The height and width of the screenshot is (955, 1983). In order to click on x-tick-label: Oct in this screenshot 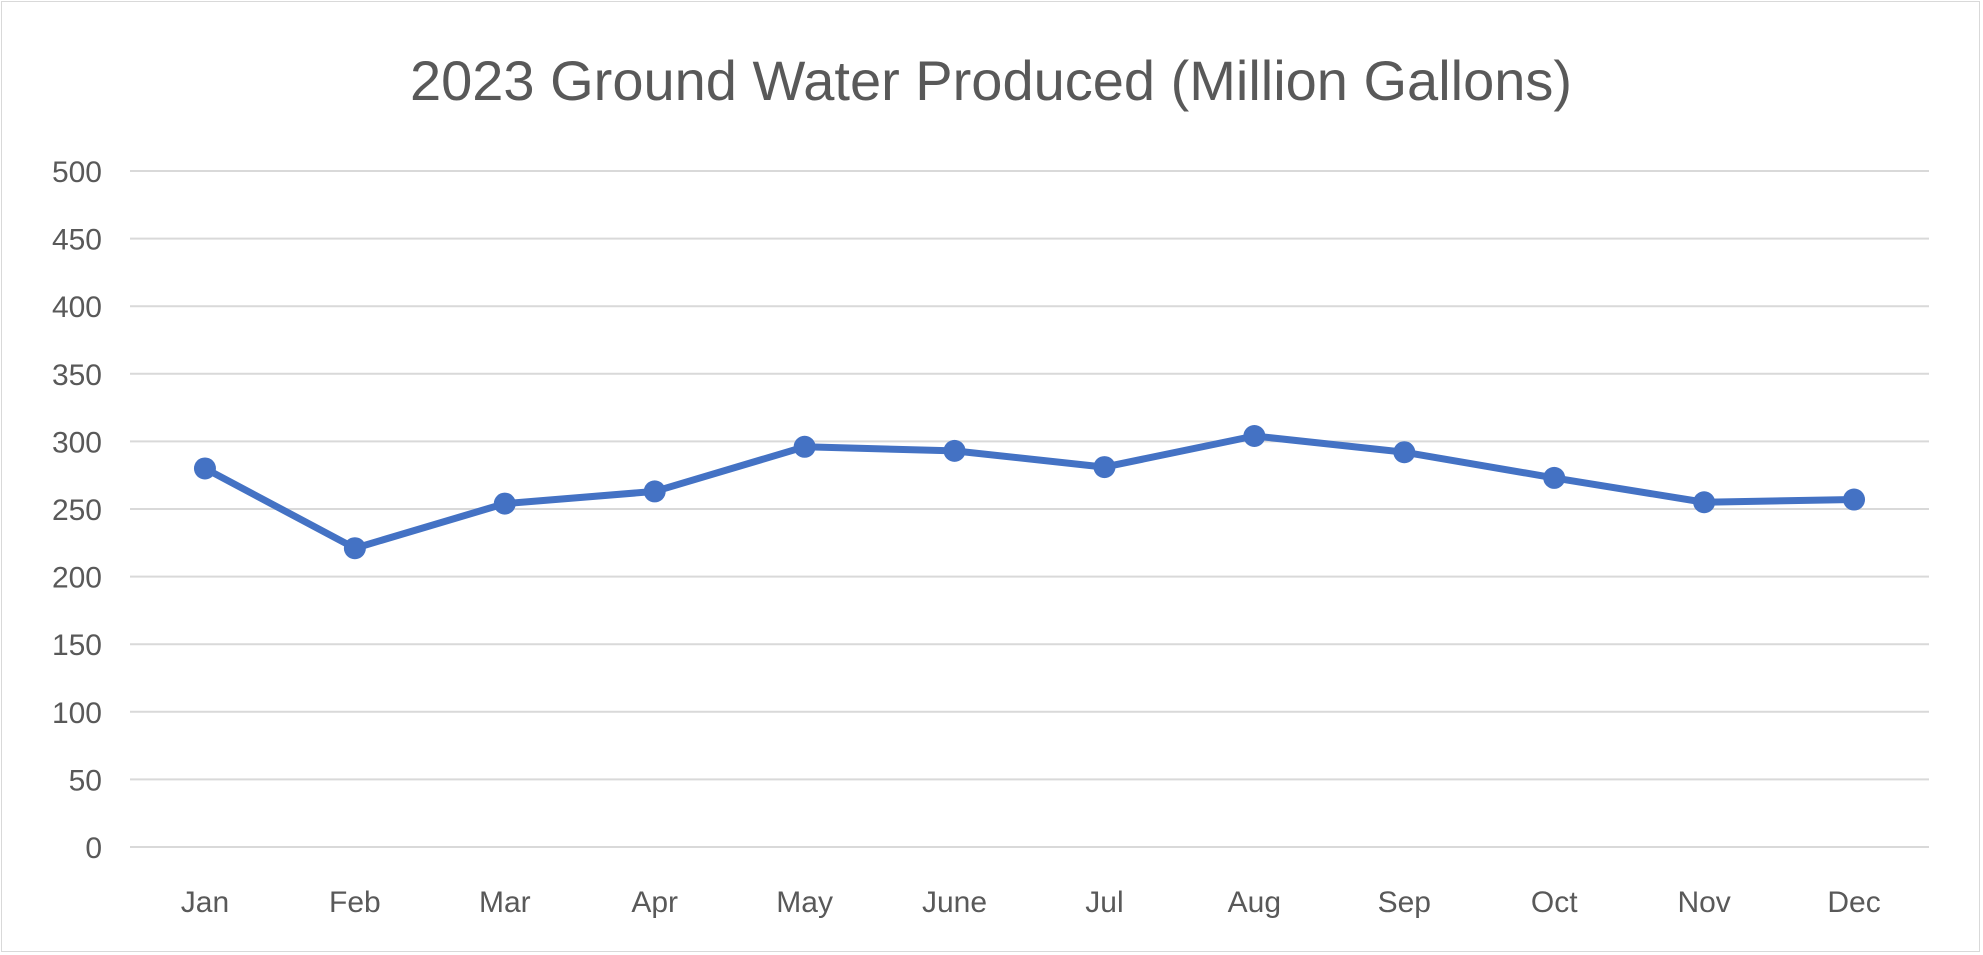, I will do `click(1554, 902)`.